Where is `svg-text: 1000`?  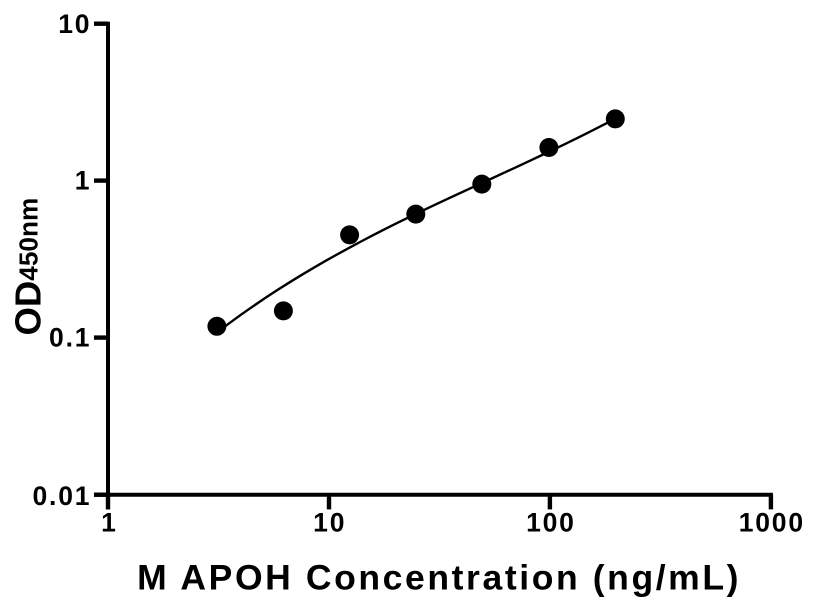
svg-text: 1000 is located at coordinates (772, 523).